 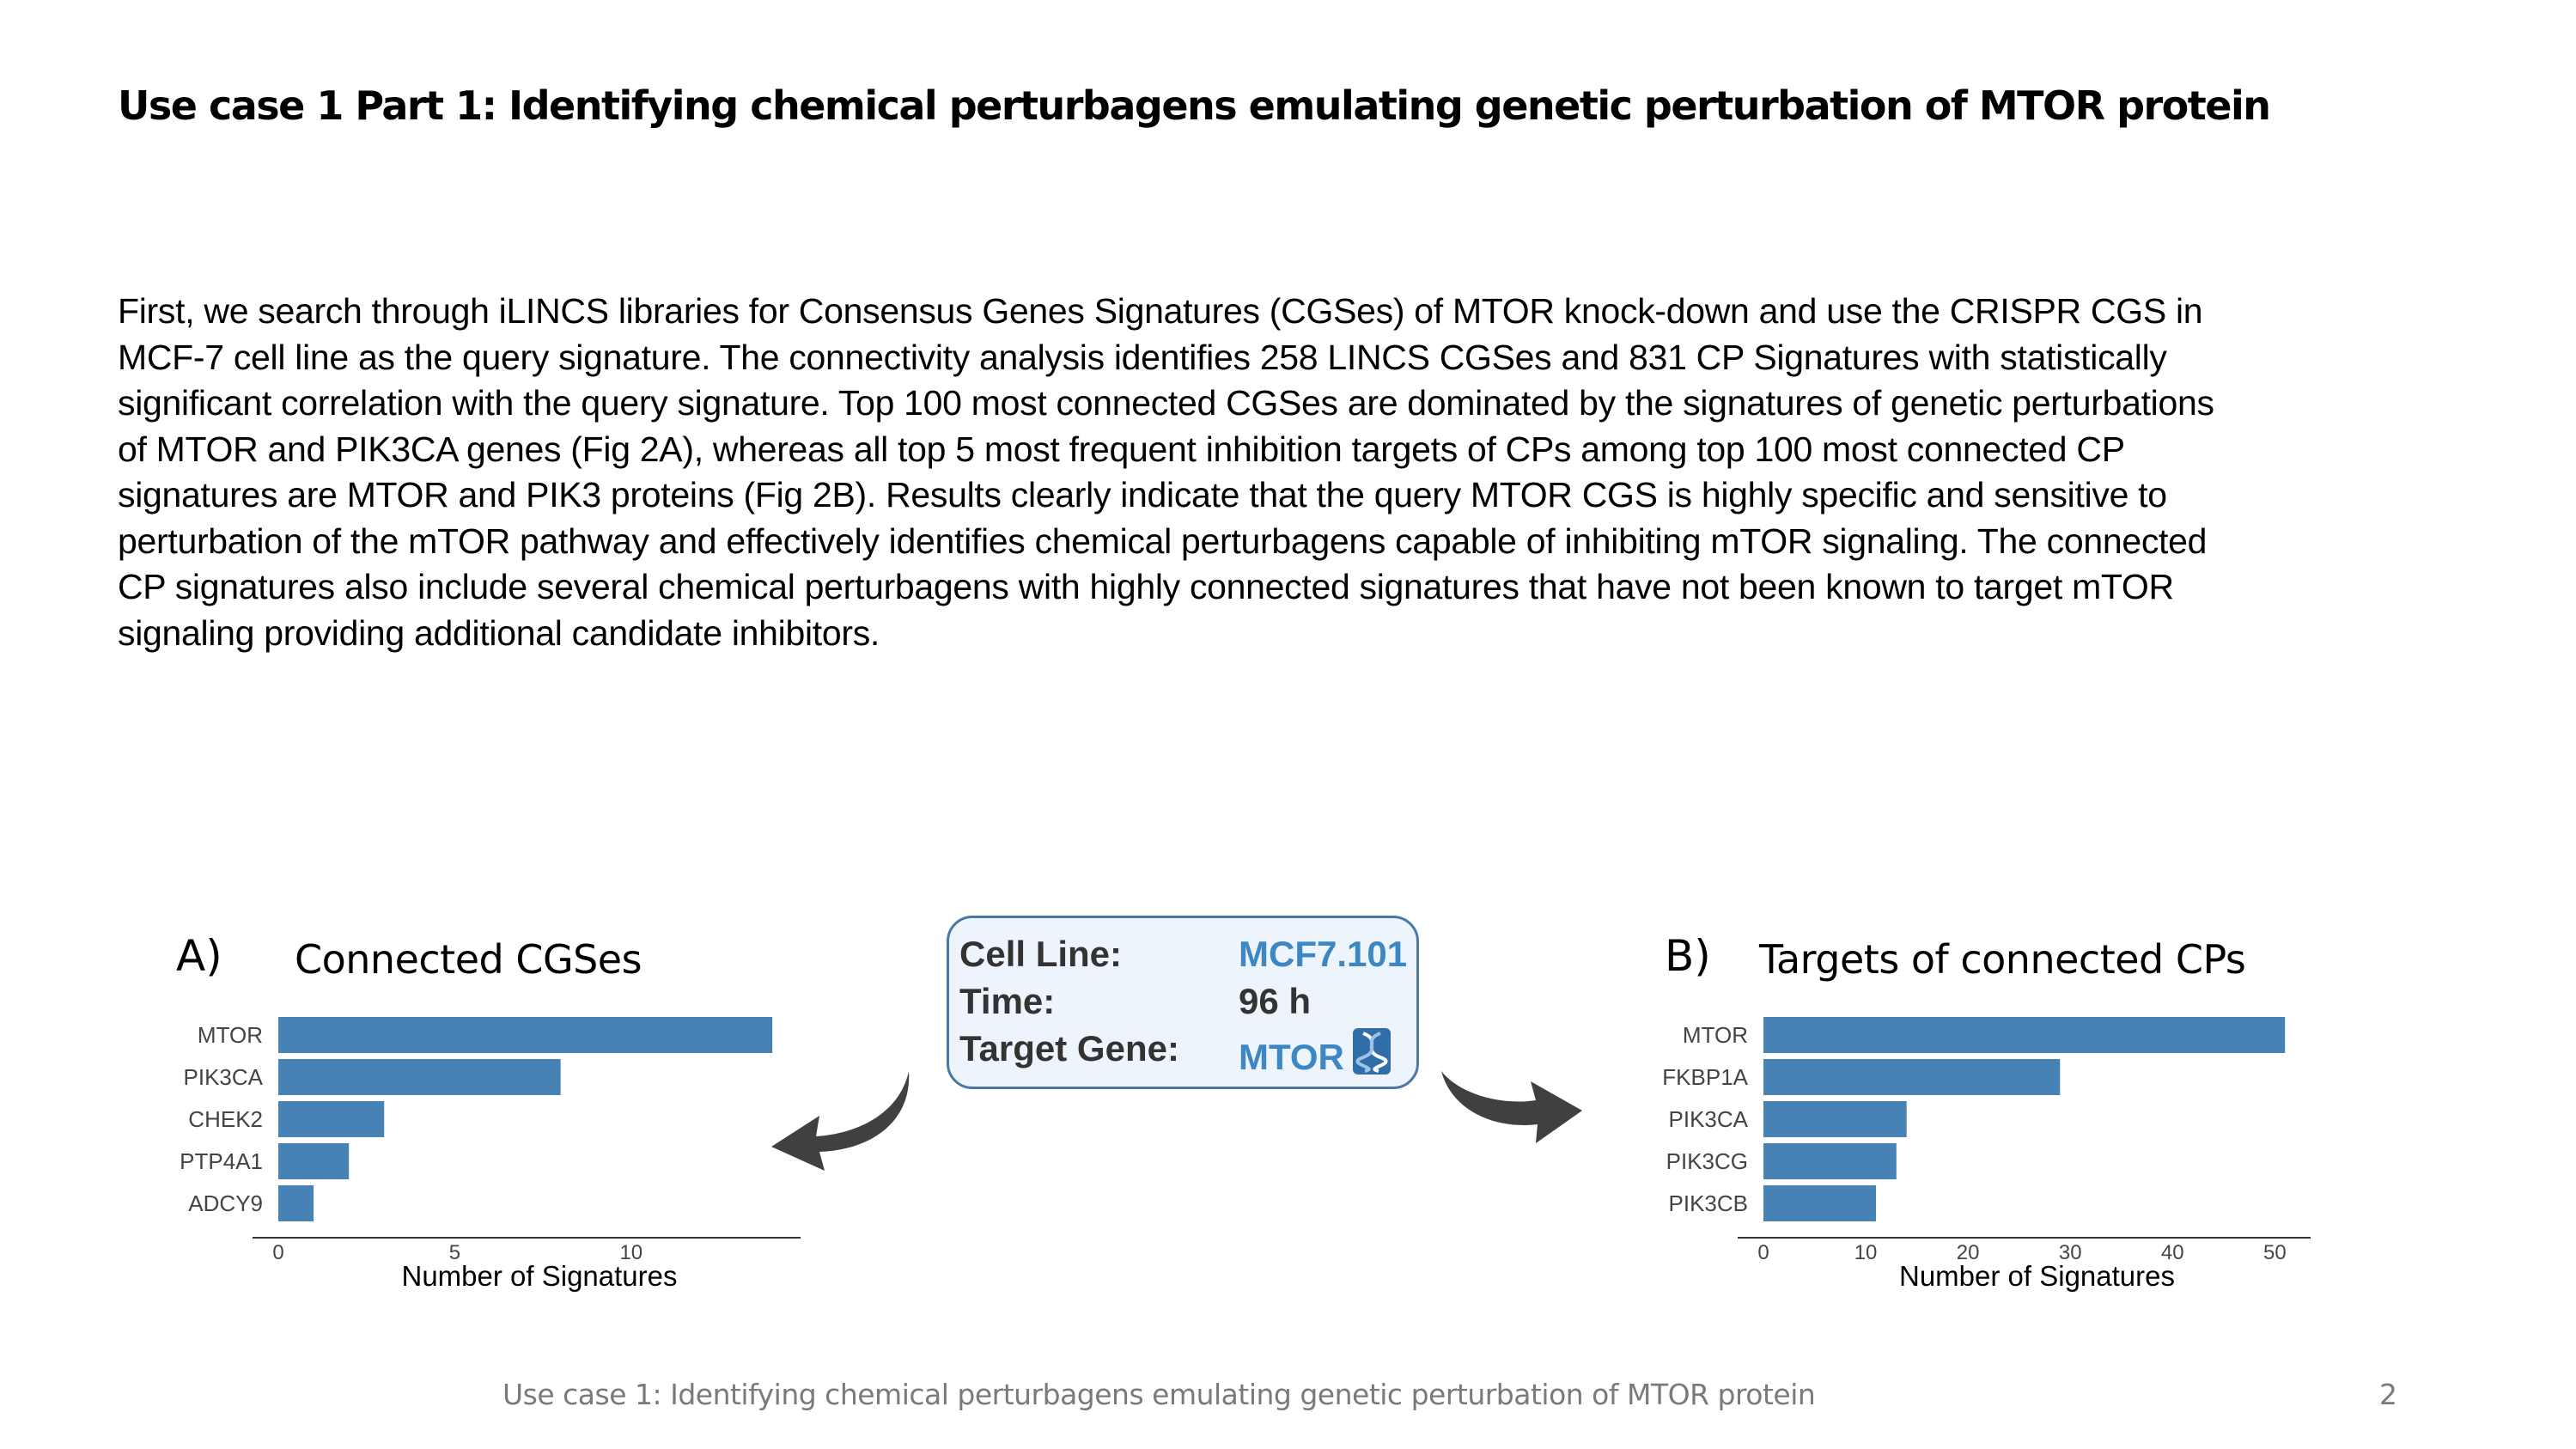 I want to click on time-row: Time: 96 h, so click(x=1182, y=1004).